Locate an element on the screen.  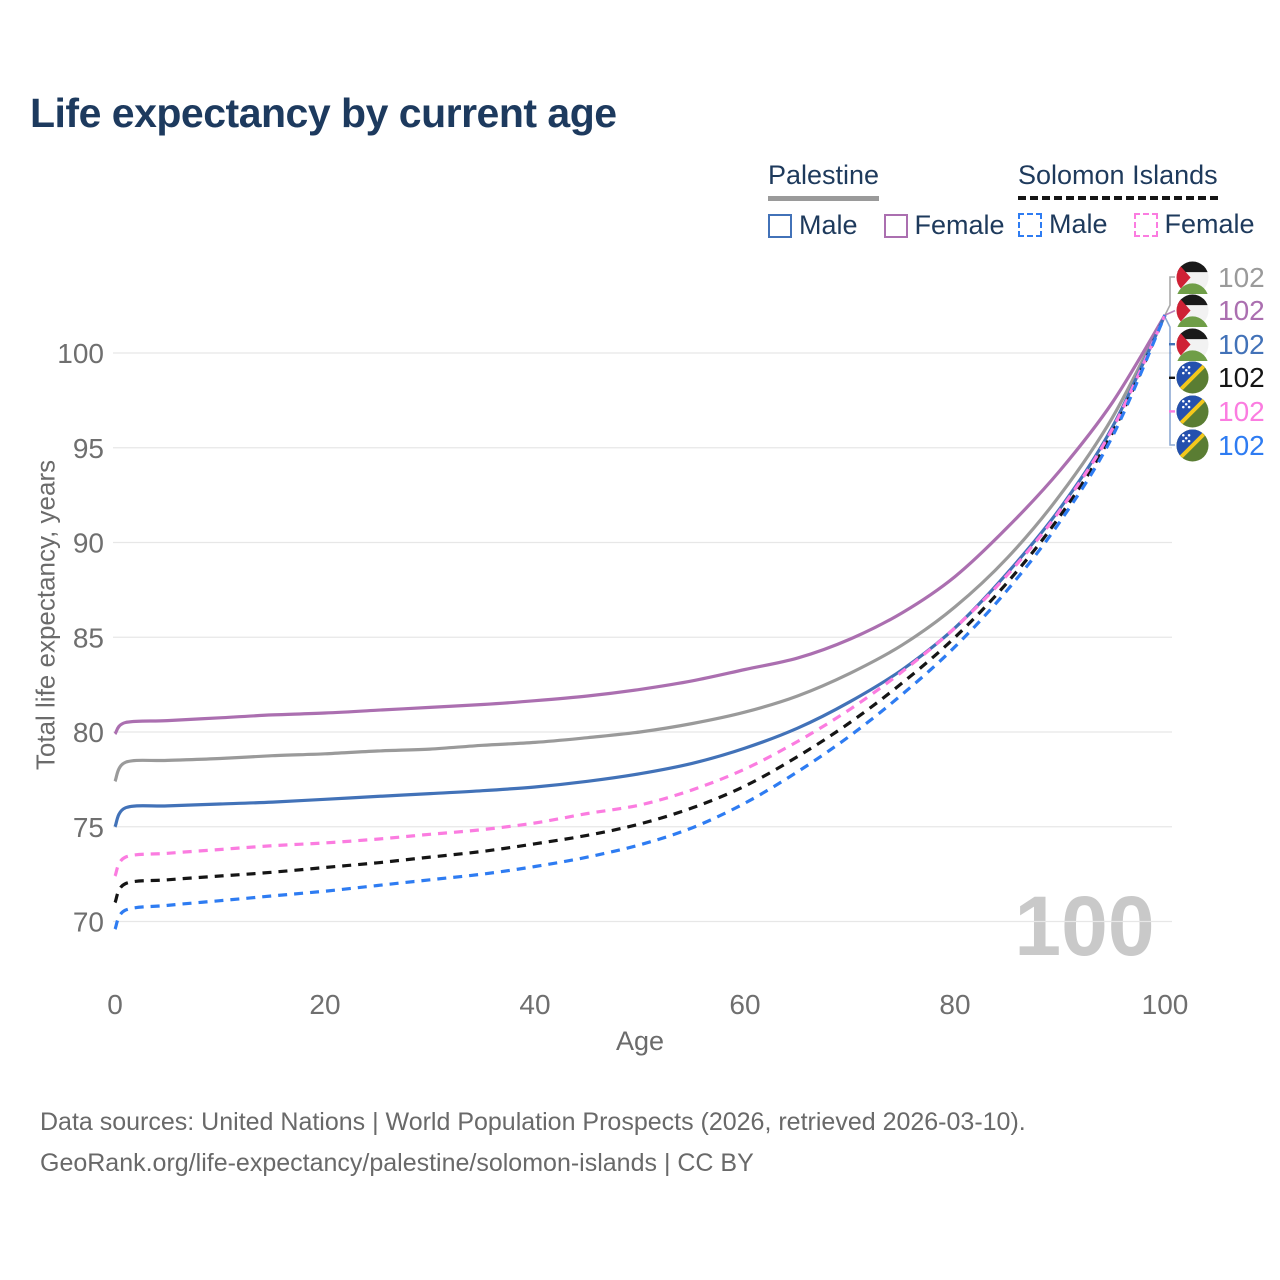
legend-group-palestine: Palestine Male Female is located at coordinates (886, 200).